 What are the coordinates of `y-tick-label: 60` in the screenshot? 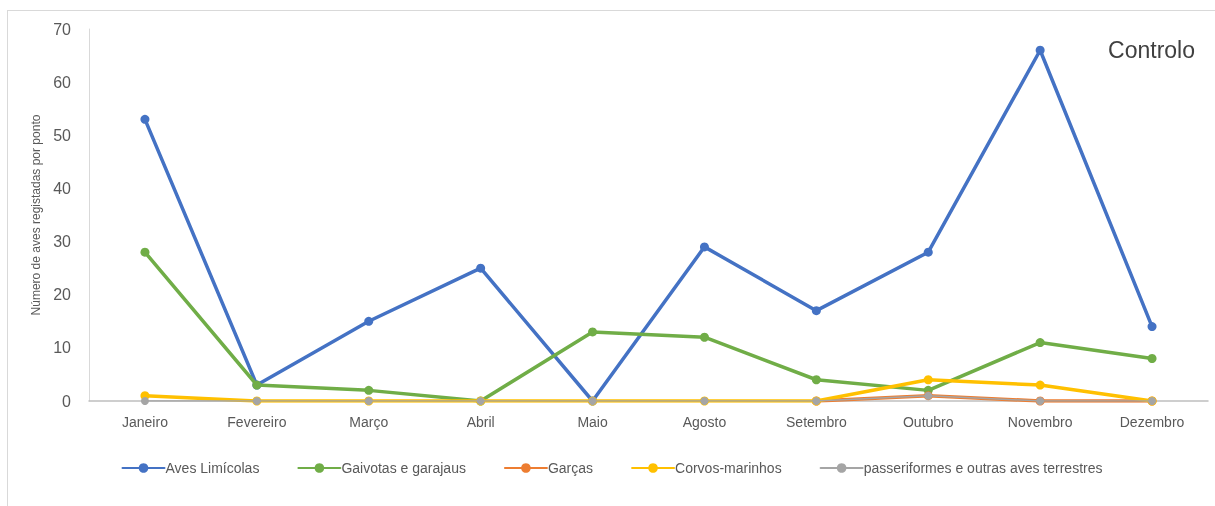 It's located at (62, 82).